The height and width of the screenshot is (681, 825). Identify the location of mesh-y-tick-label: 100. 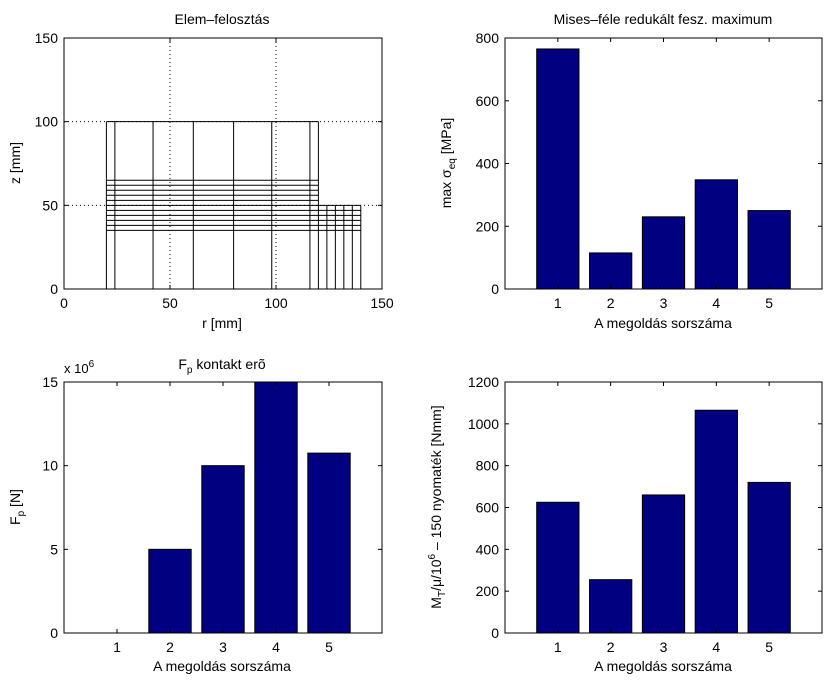
(47, 122).